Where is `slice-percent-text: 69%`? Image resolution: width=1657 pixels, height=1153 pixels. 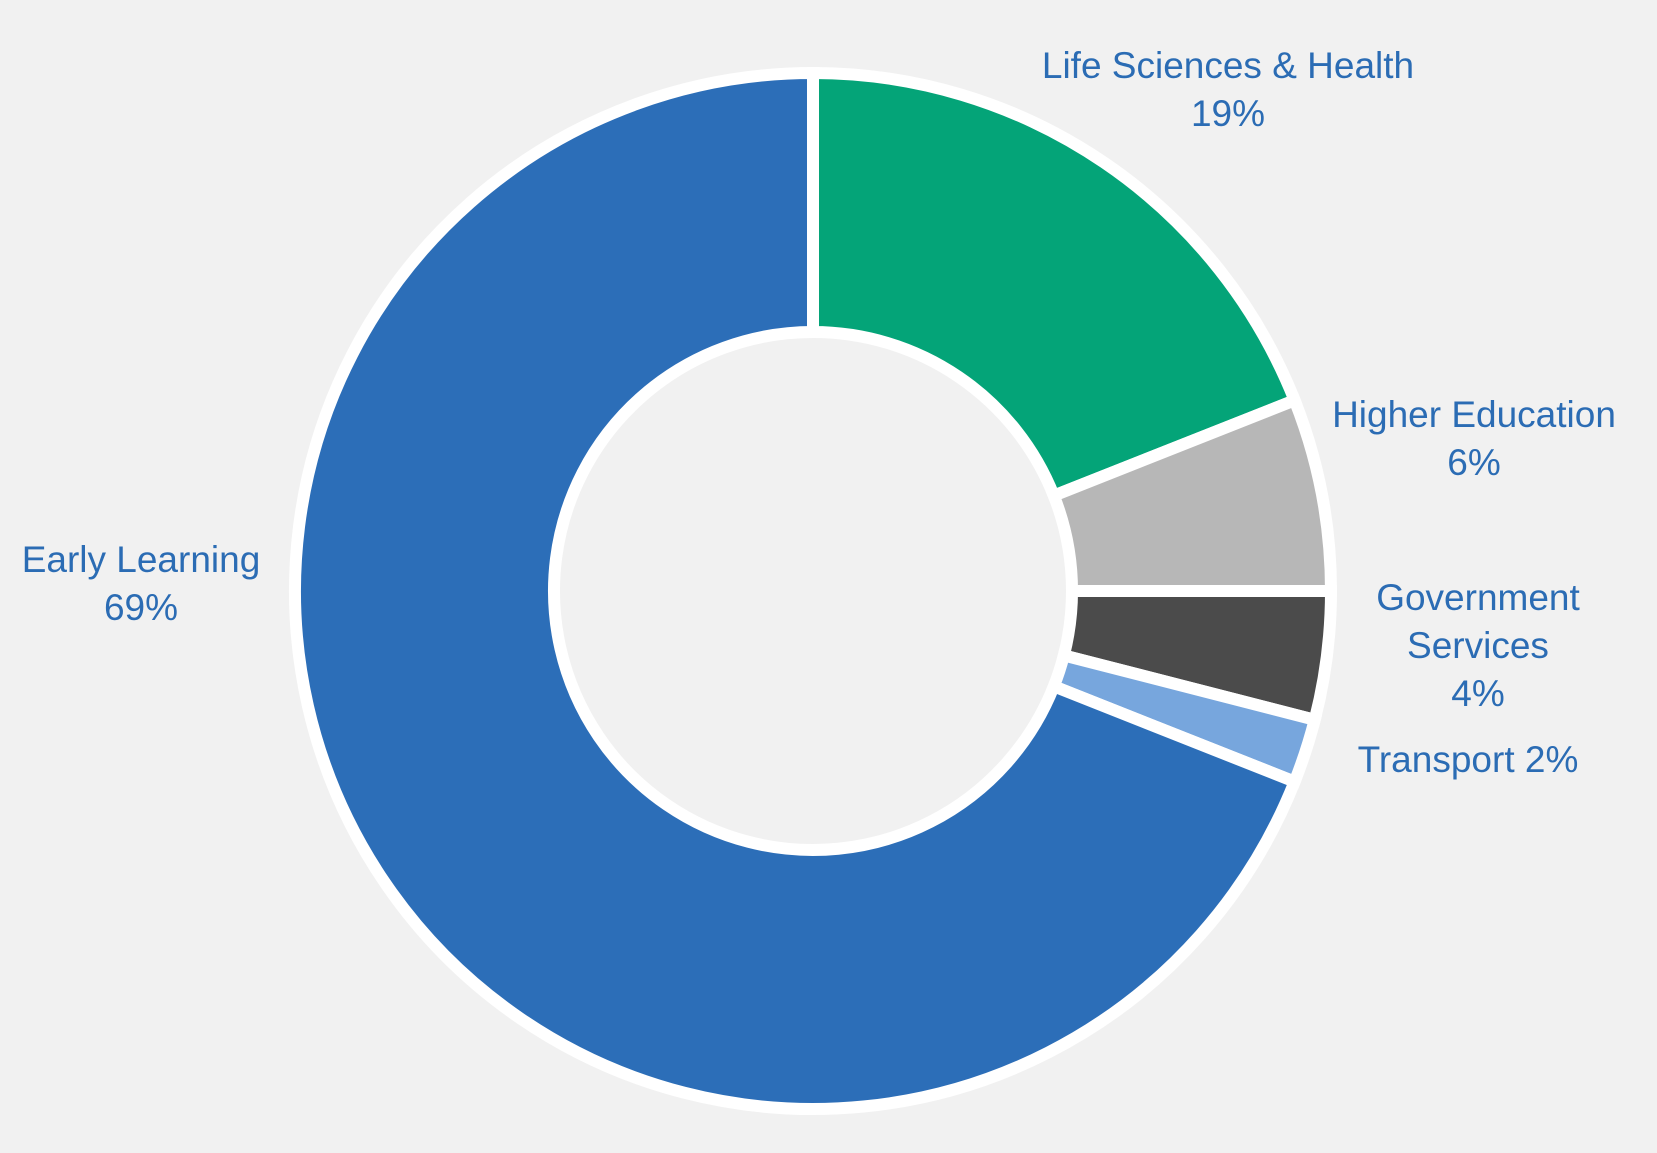 slice-percent-text: 69% is located at coordinates (141, 607).